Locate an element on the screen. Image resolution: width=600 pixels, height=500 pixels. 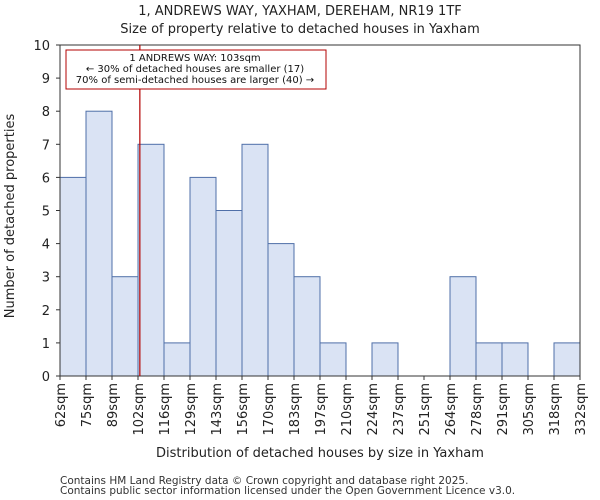
y-tick-label: 3 is located at coordinates (46, 278).